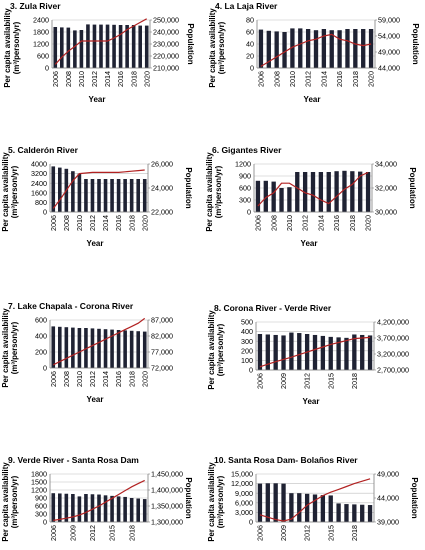 The width and height of the screenshot is (425, 550). I want to click on y2-tick-label: 3,200,000, so click(393, 354).